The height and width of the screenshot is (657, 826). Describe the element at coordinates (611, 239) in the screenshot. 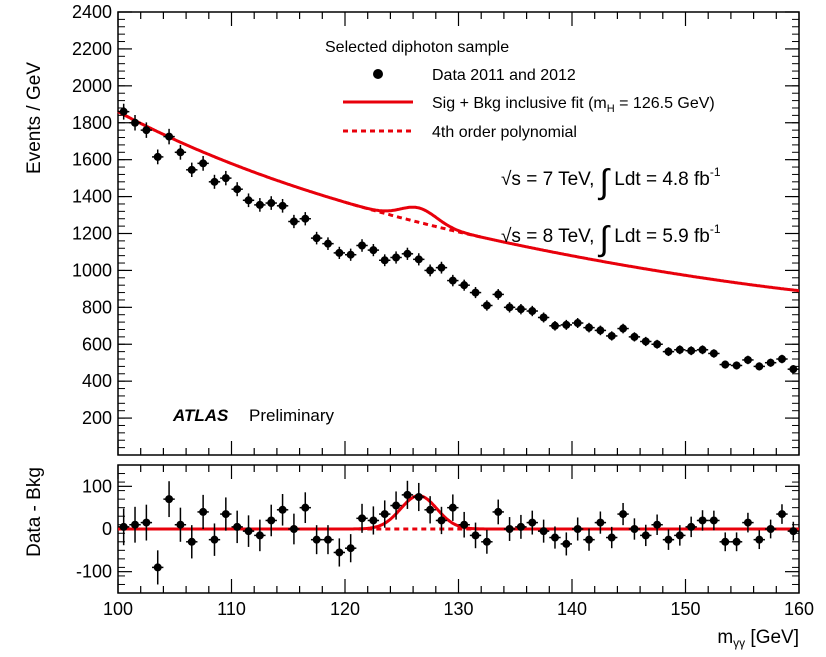

I see `energy-2012-label: √s = 8 TeV, ∫ Ldt = 5.9 fb-1` at that location.